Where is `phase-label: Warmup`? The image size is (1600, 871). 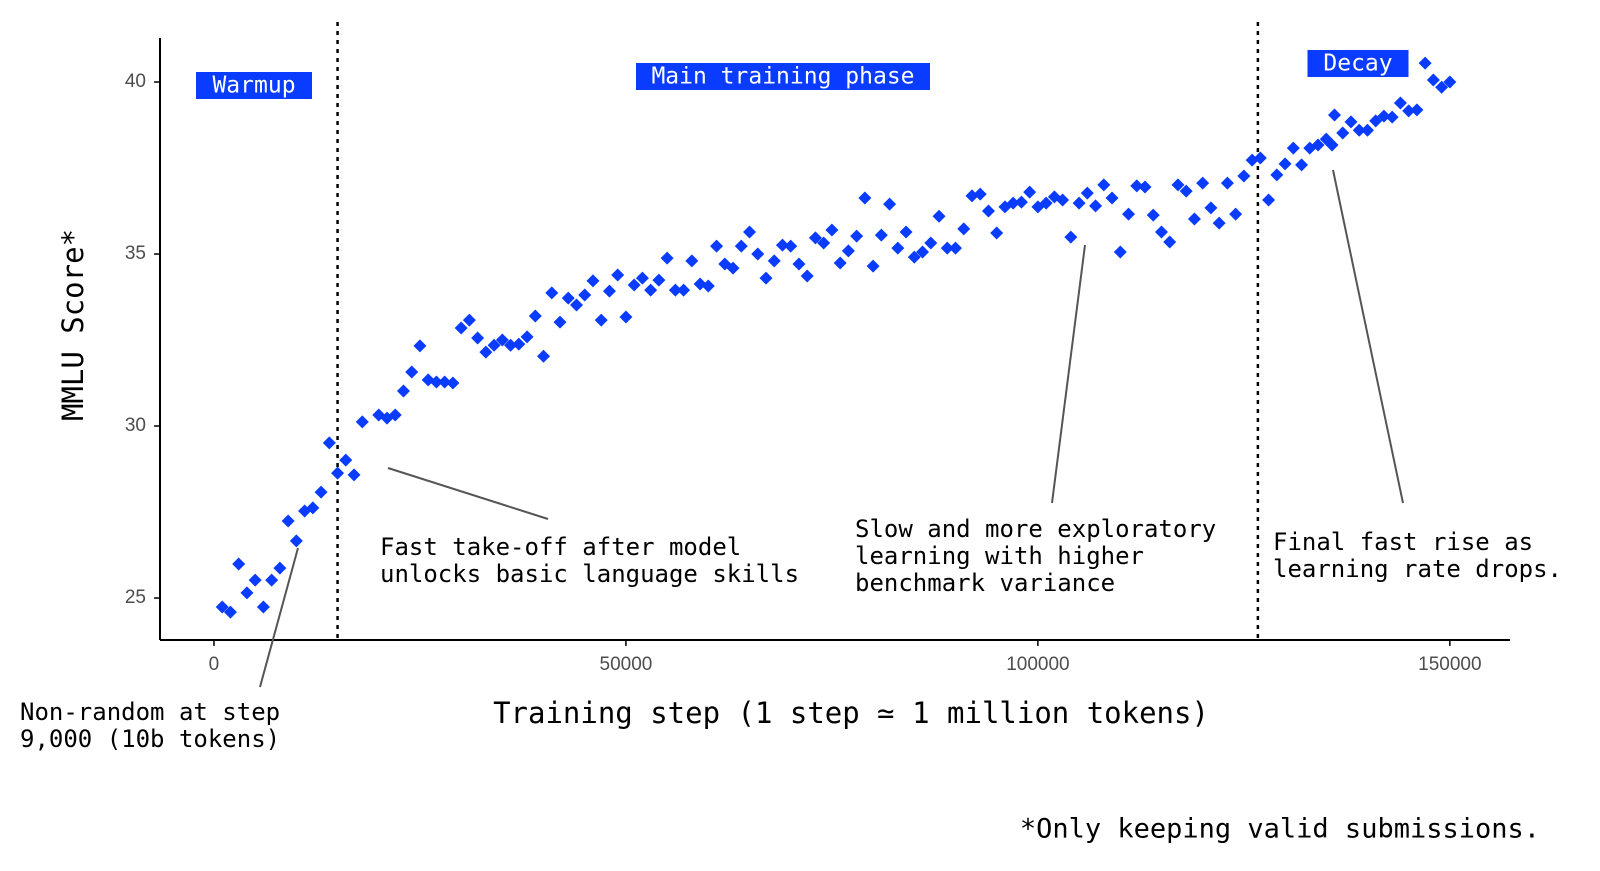 phase-label: Warmup is located at coordinates (253, 86).